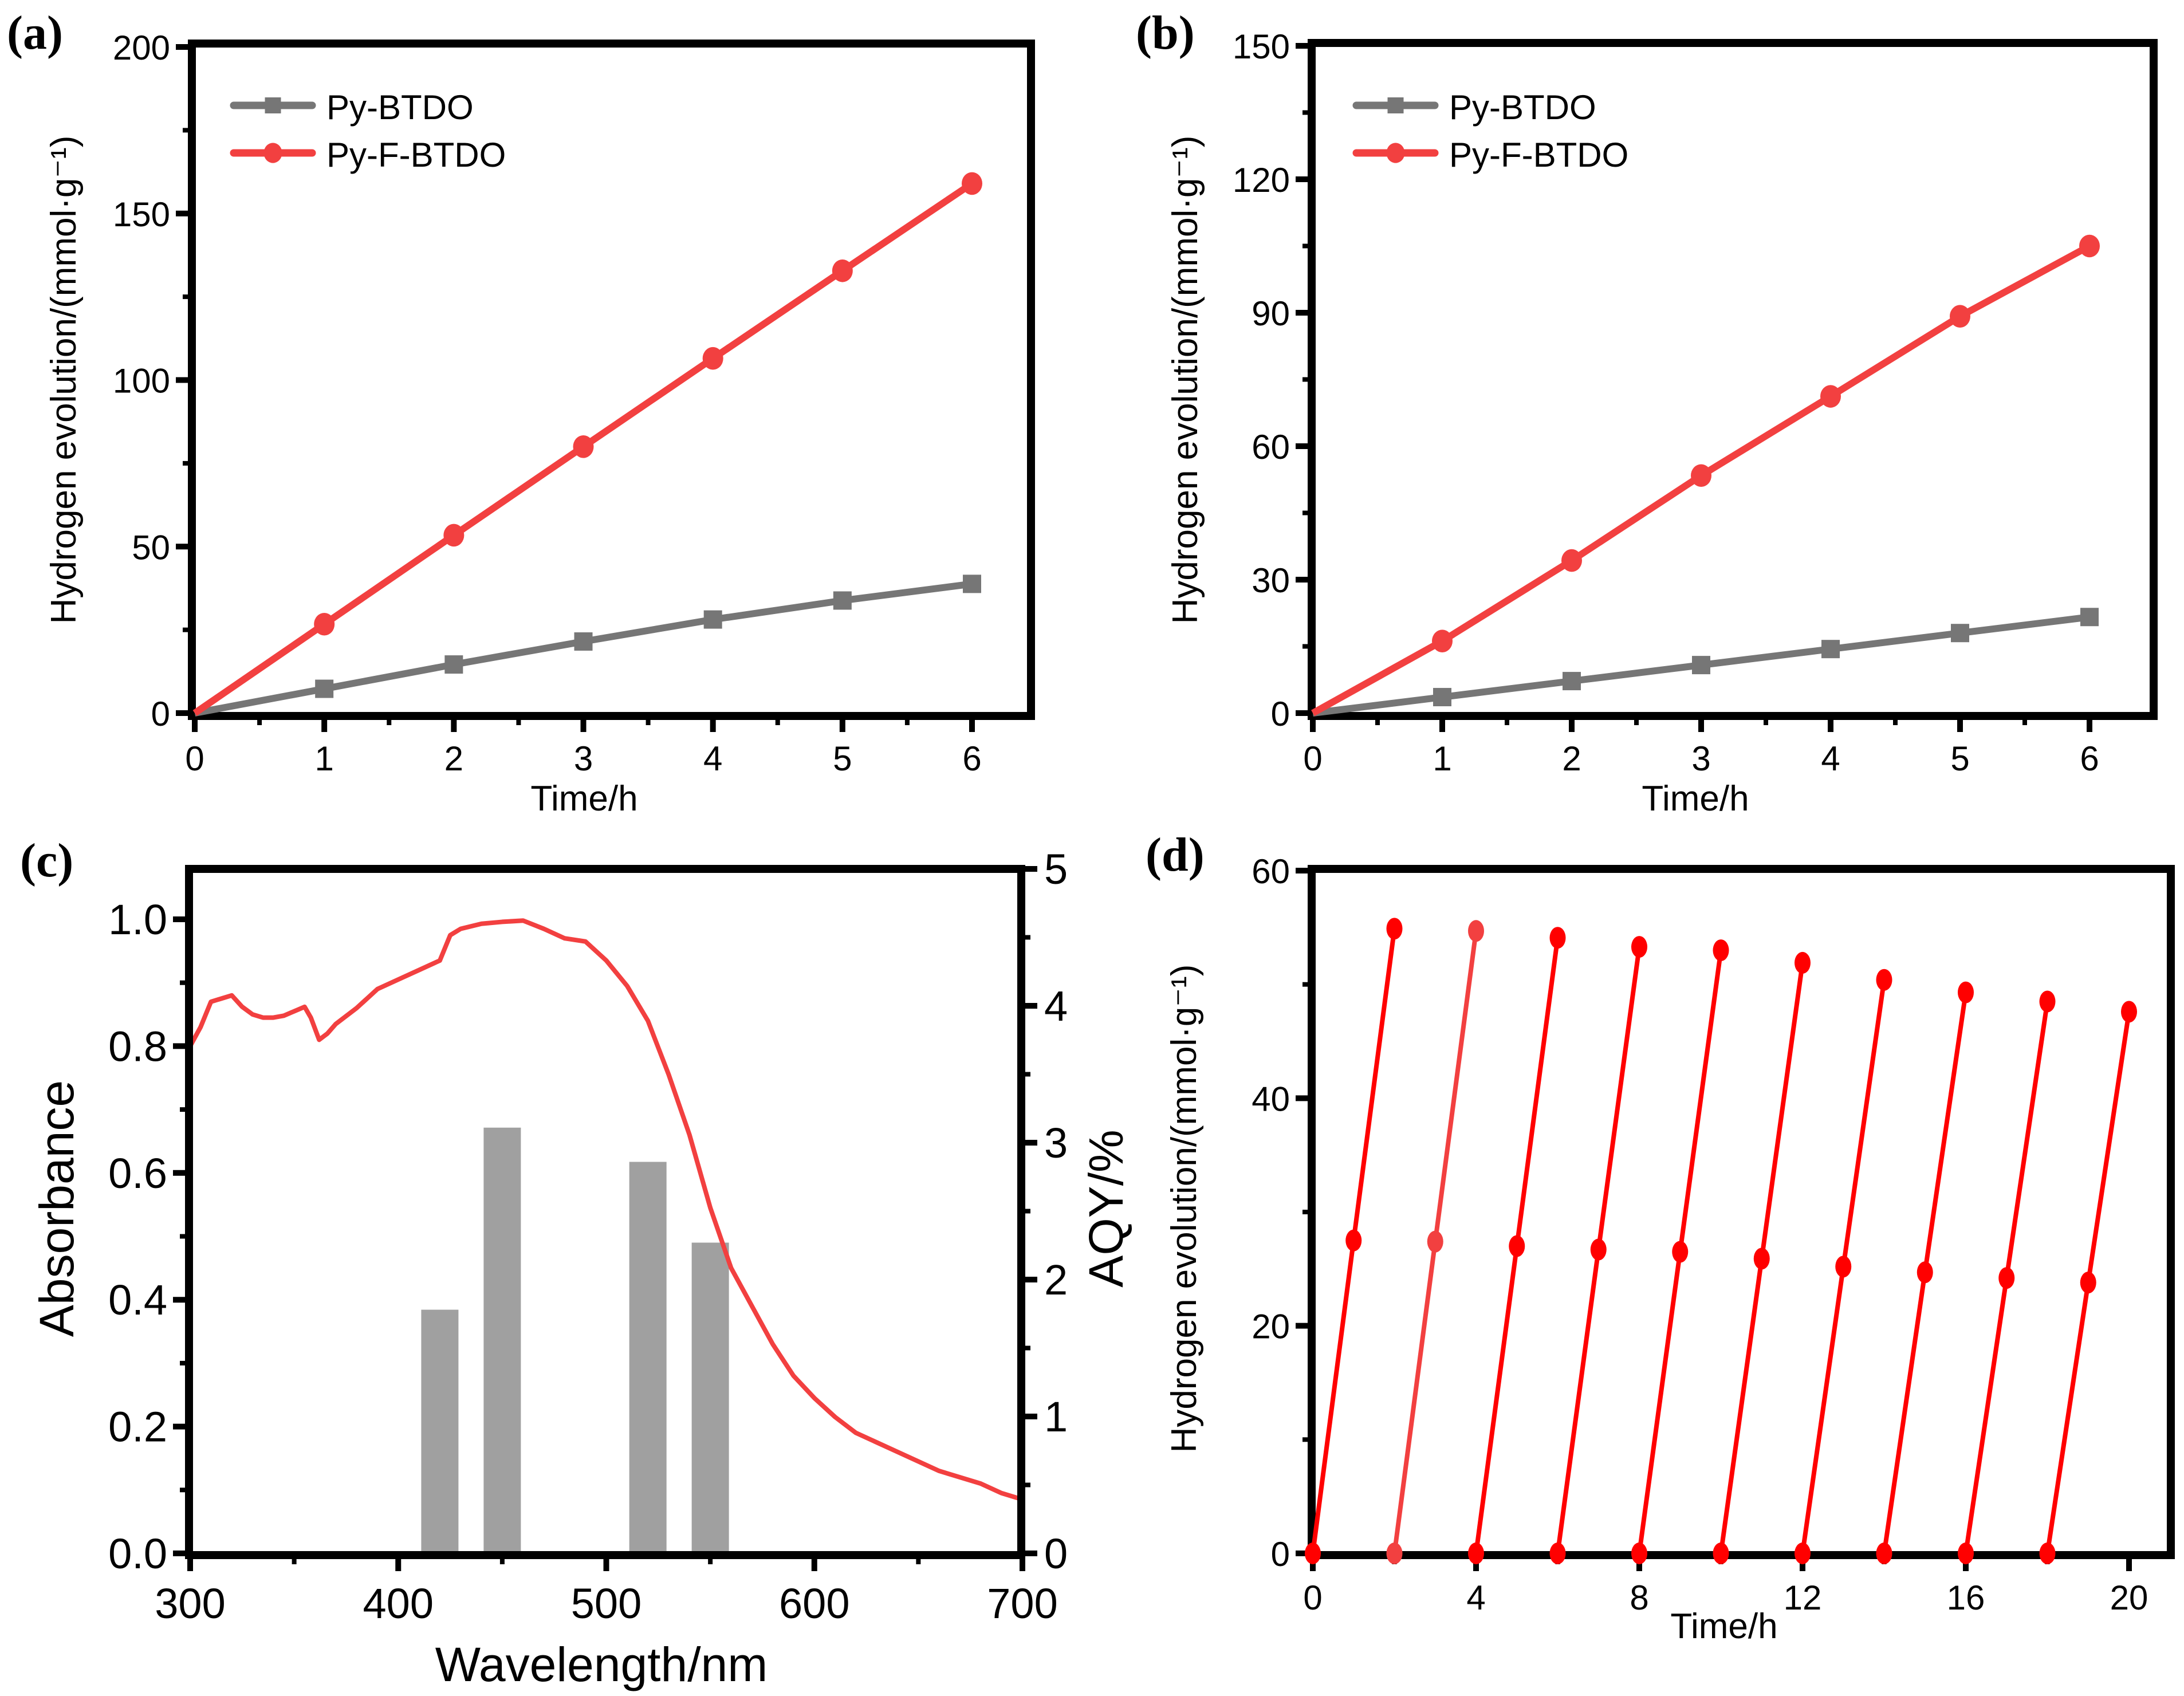 The height and width of the screenshot is (1696, 2184). What do you see at coordinates (141, 381) in the screenshot?
I see `panel-a-ytick-label: 100` at bounding box center [141, 381].